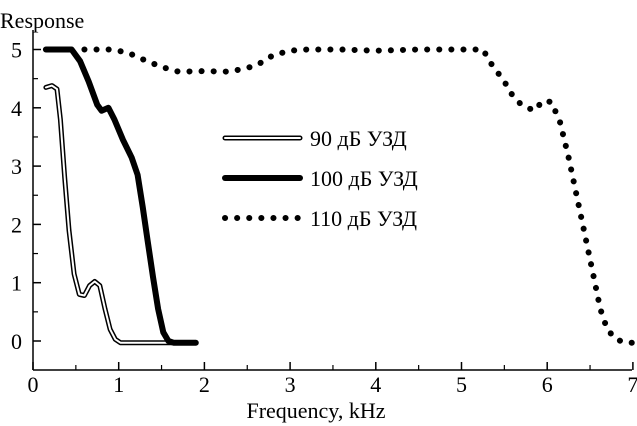 The width and height of the screenshot is (637, 426). I want to click on legend: 90 дБ УЗД 100 дБ УЗД 110 дБ УЗД, so click(320, 178).